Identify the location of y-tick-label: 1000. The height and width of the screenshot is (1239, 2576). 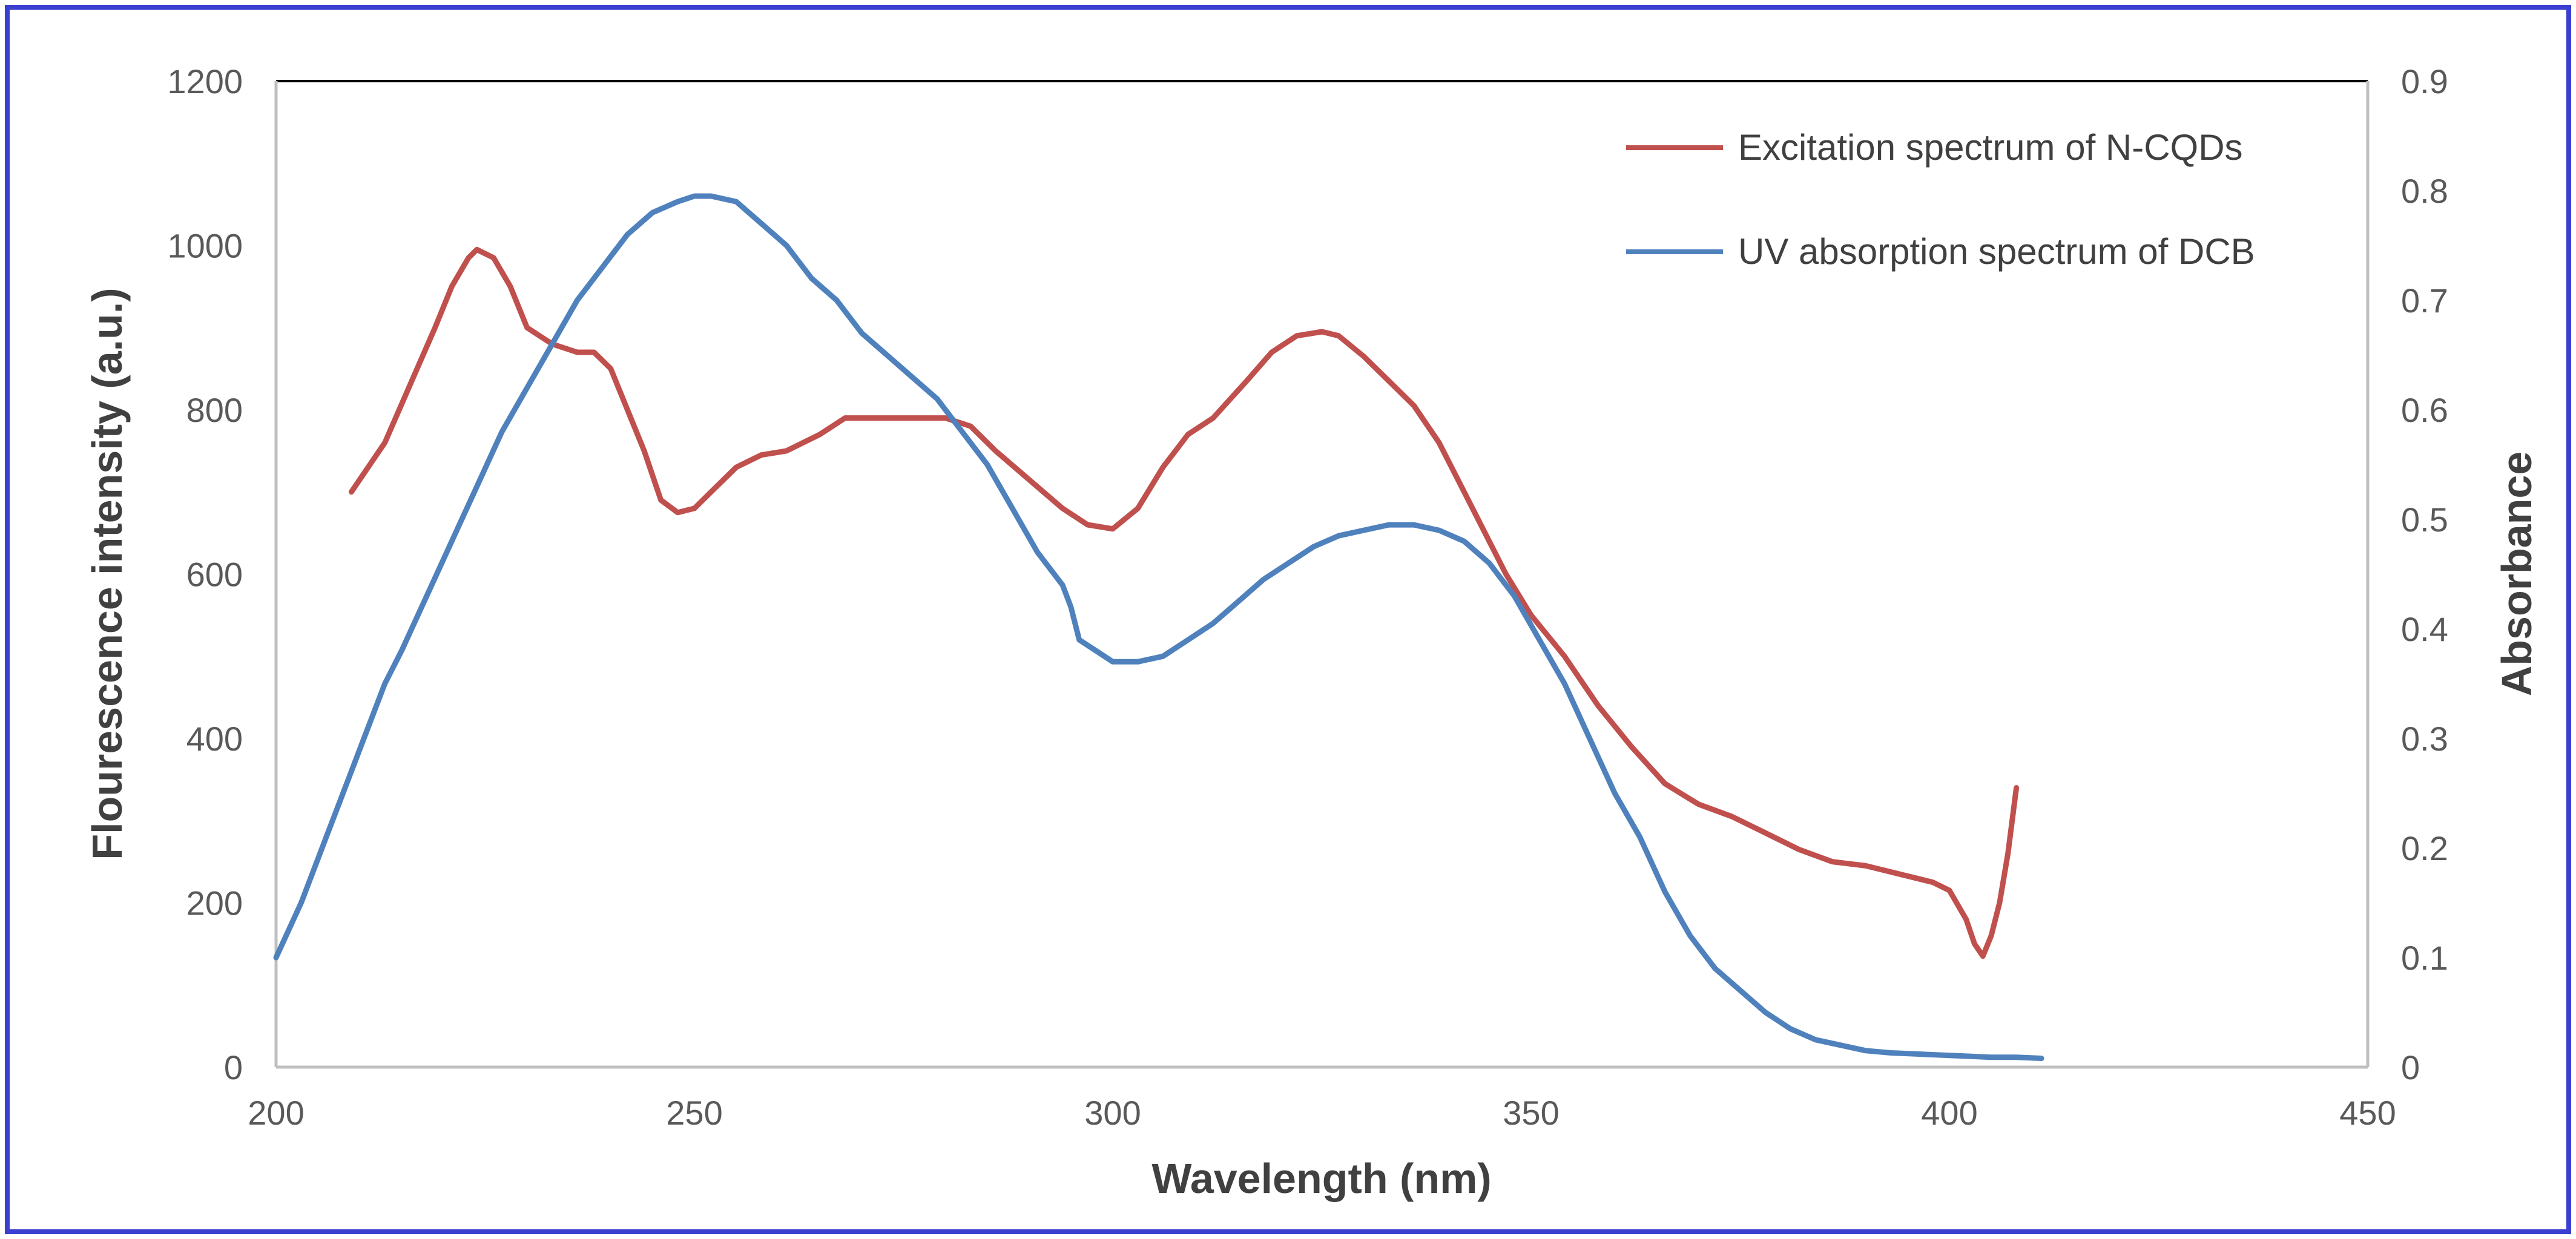
(205, 246).